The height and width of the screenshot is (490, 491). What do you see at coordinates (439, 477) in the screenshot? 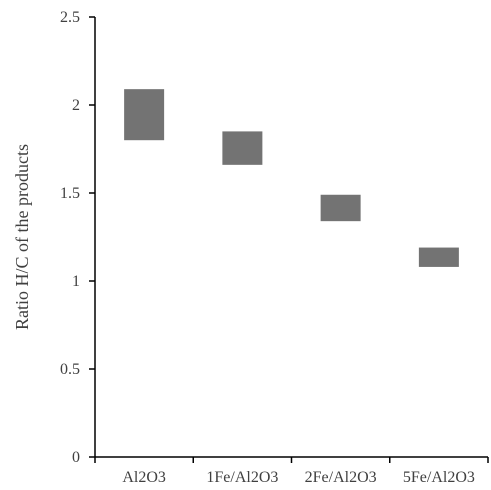
I see `x-tick-label: 5Fe/Al2O3` at bounding box center [439, 477].